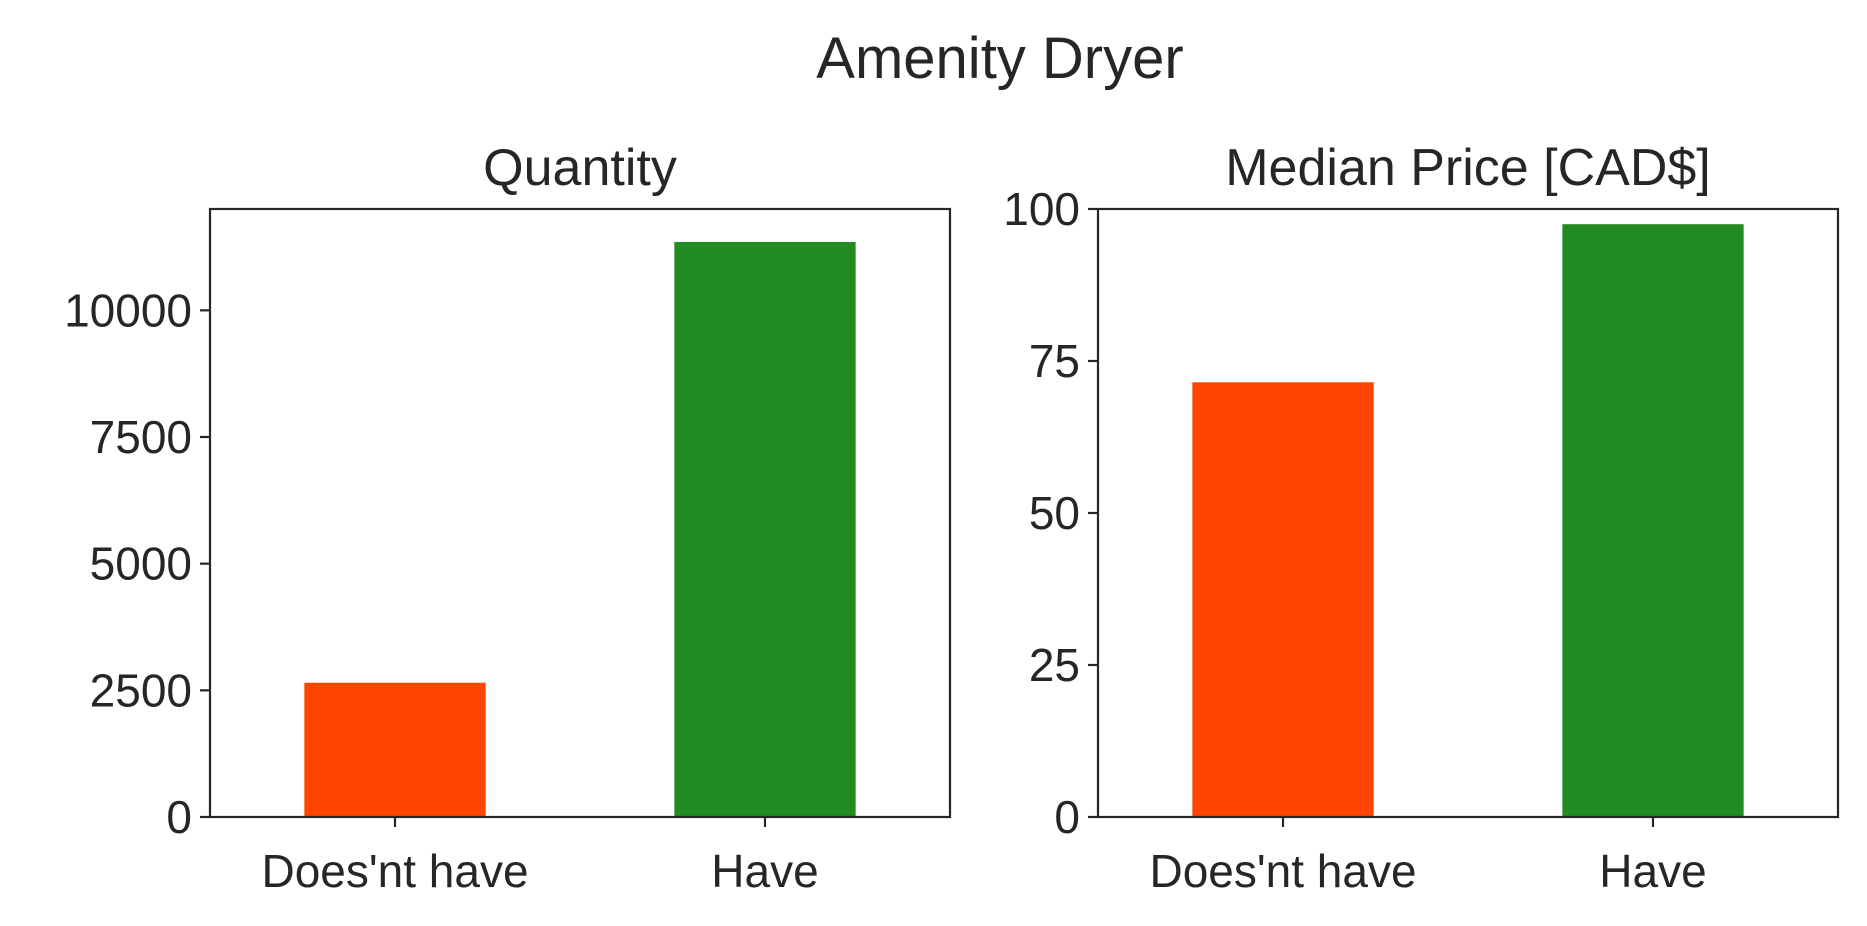  Describe the element at coordinates (395, 749) in the screenshot. I see `quantity-bar-doesnt-have` at that location.